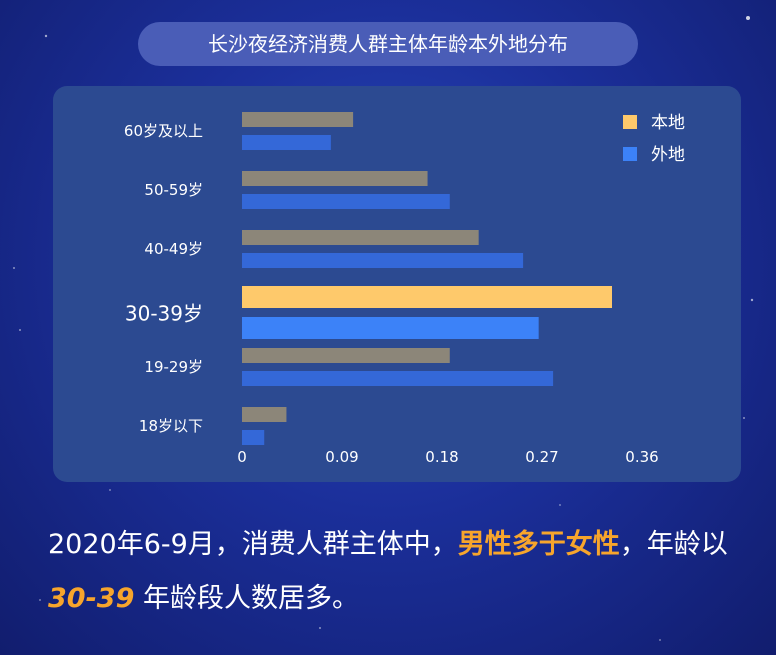  Describe the element at coordinates (164, 314) in the screenshot. I see `y-tick-label: 30-39岁` at that location.